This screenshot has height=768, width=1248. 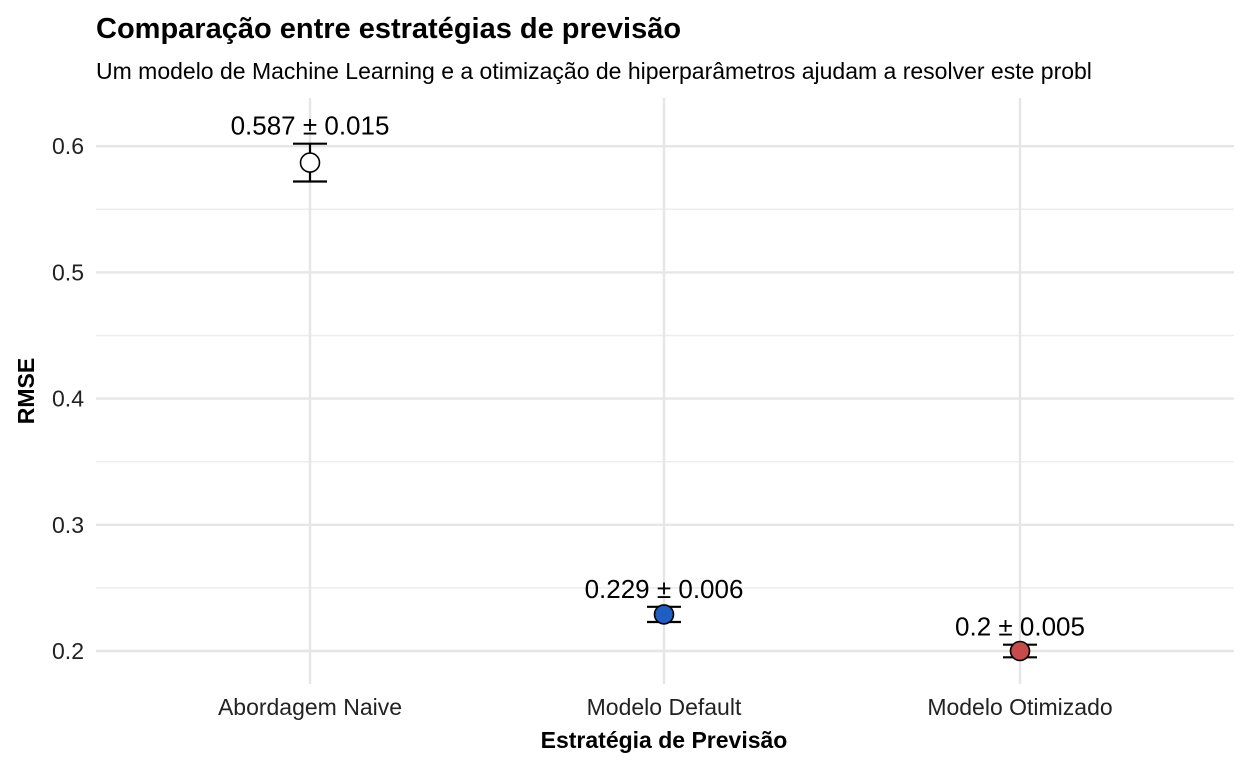 What do you see at coordinates (1019, 707) in the screenshot?
I see `x-tick-label: Modelo Otimizado` at bounding box center [1019, 707].